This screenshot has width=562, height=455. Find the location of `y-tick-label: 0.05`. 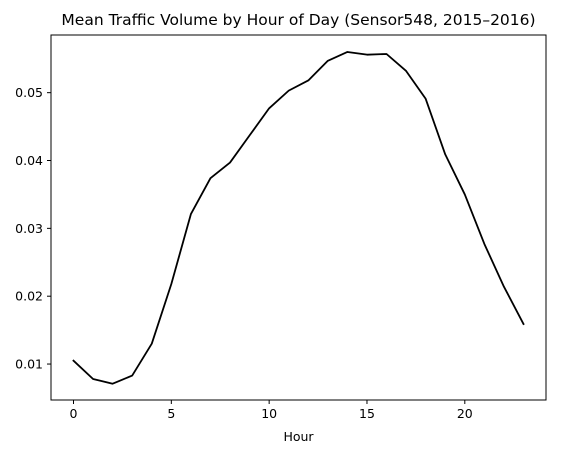

y-tick-label: 0.05 is located at coordinates (29, 92).